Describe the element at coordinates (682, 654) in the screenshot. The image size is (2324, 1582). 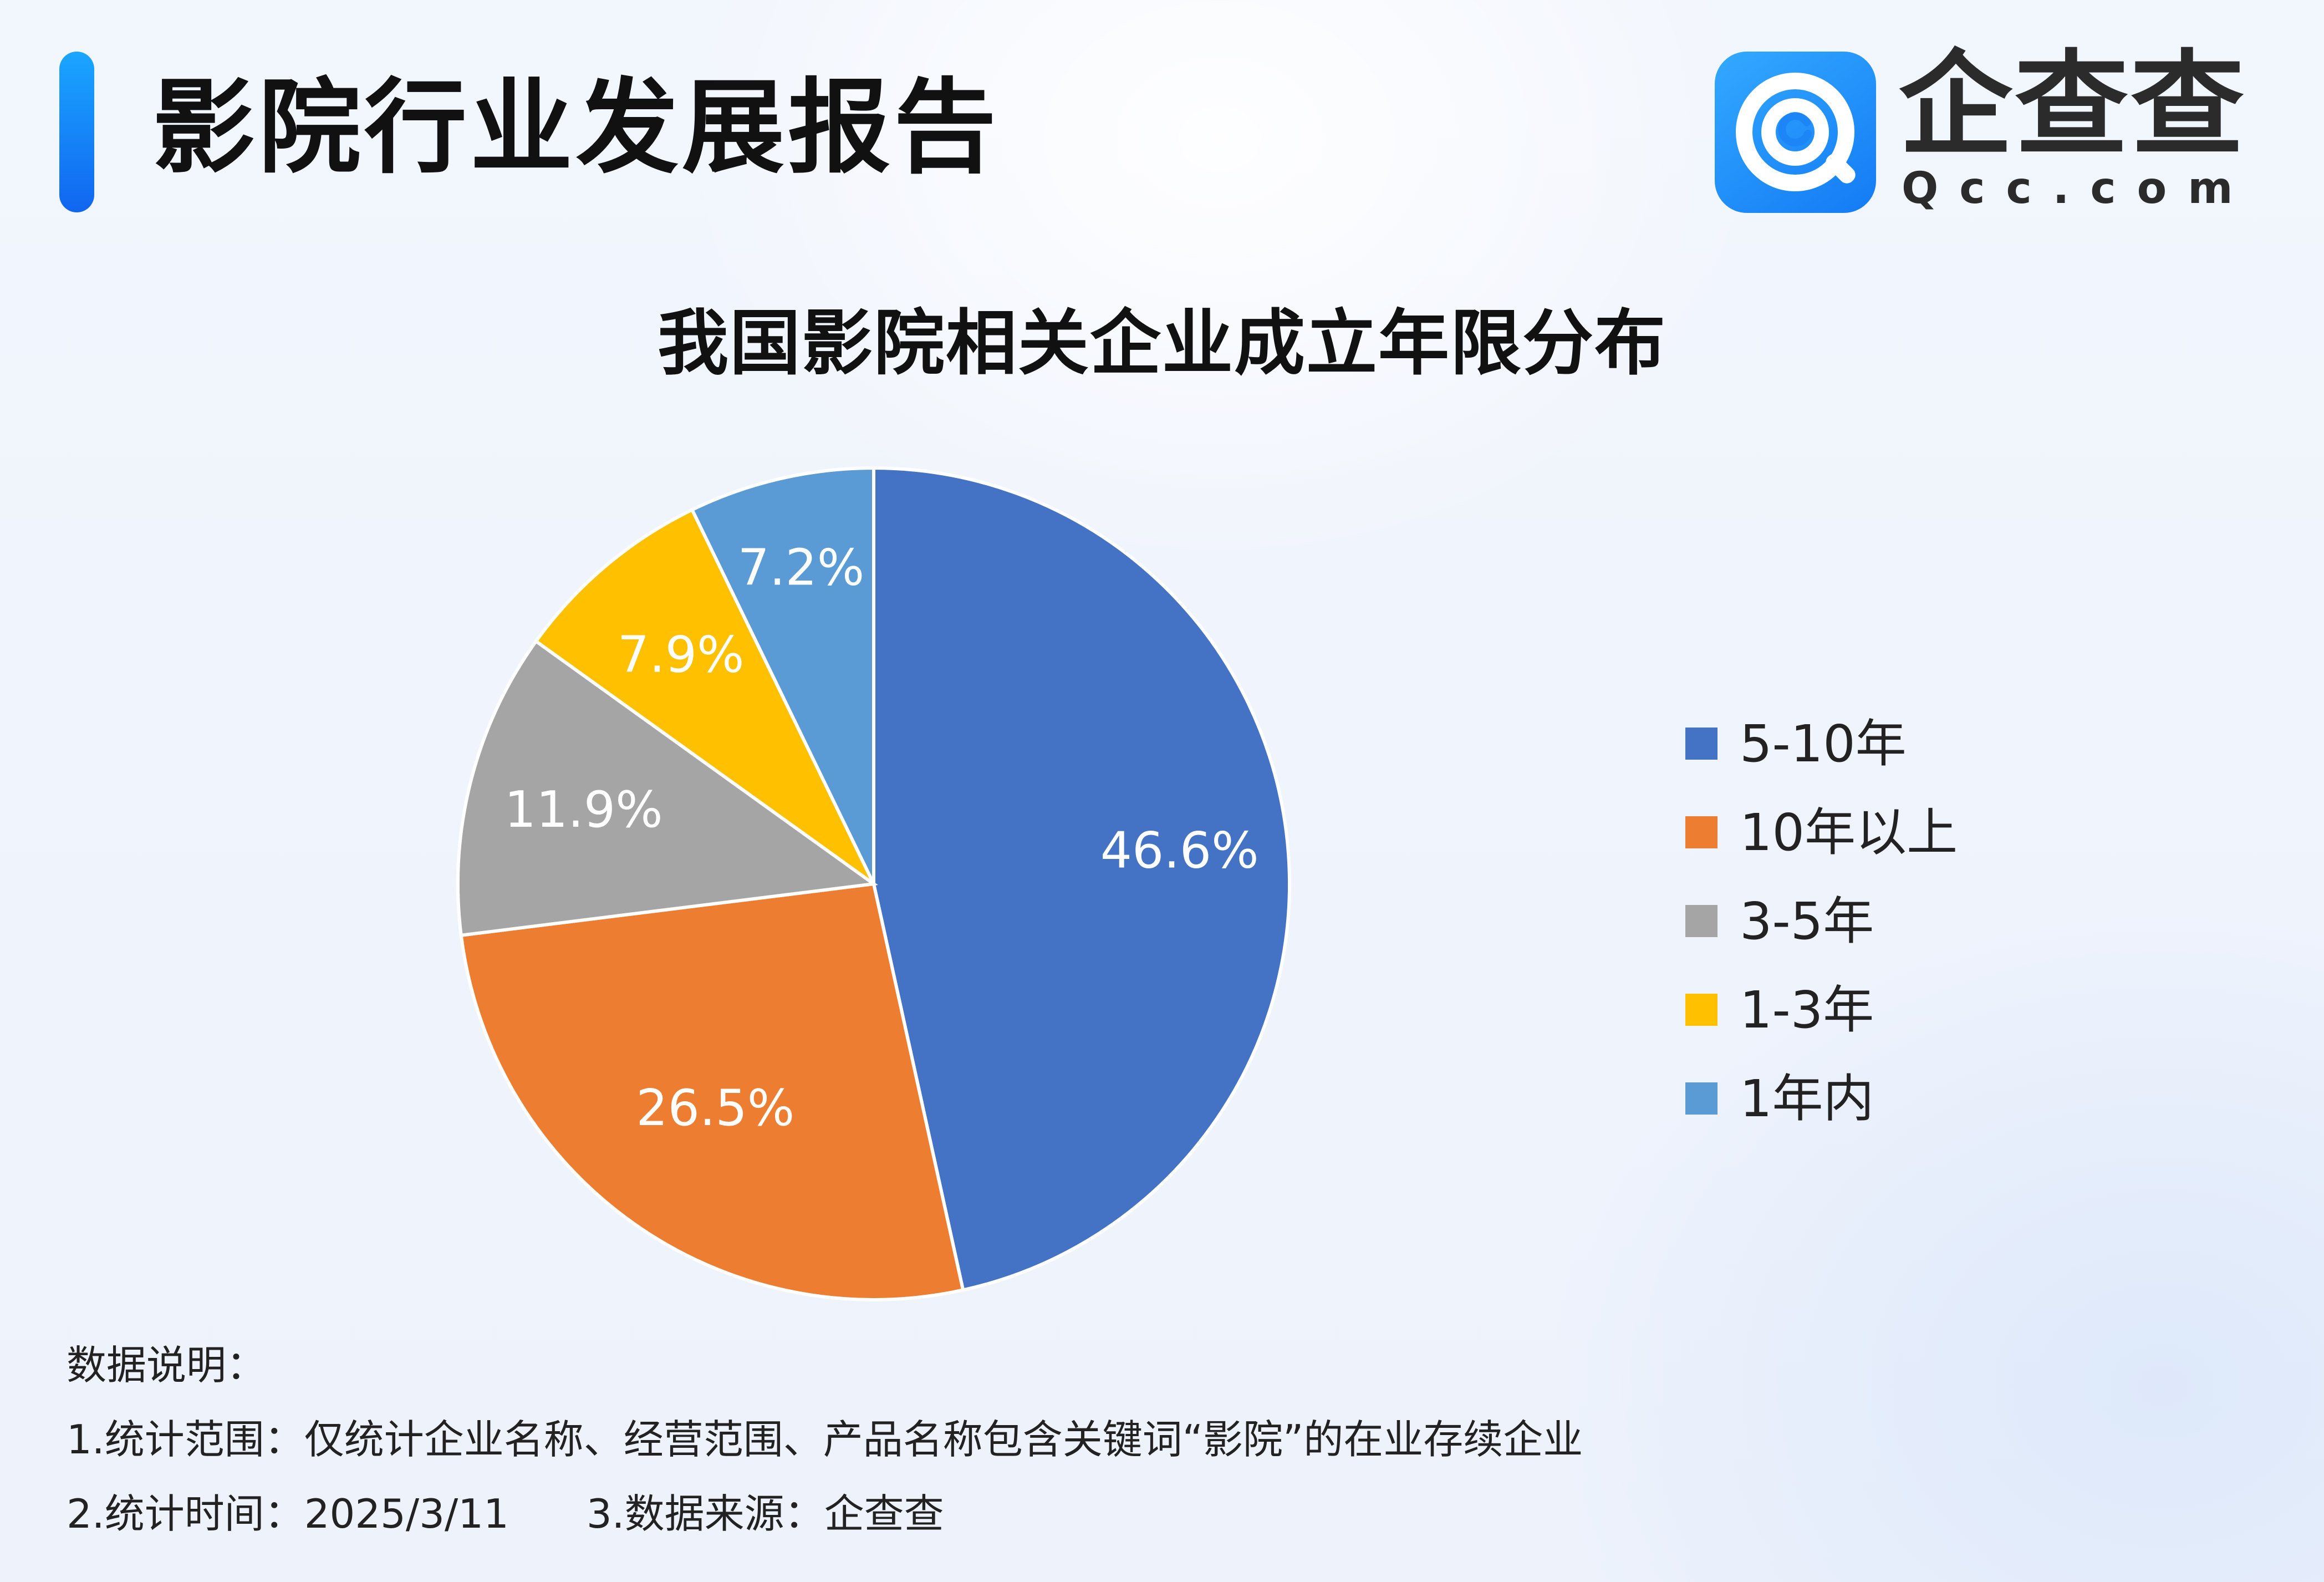
I see `pie-data-label-4: 7.9%` at that location.